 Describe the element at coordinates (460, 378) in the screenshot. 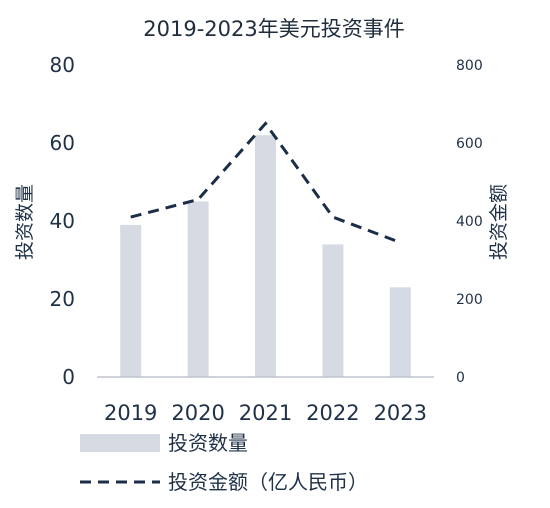

I see `right-tick-label: 0` at that location.